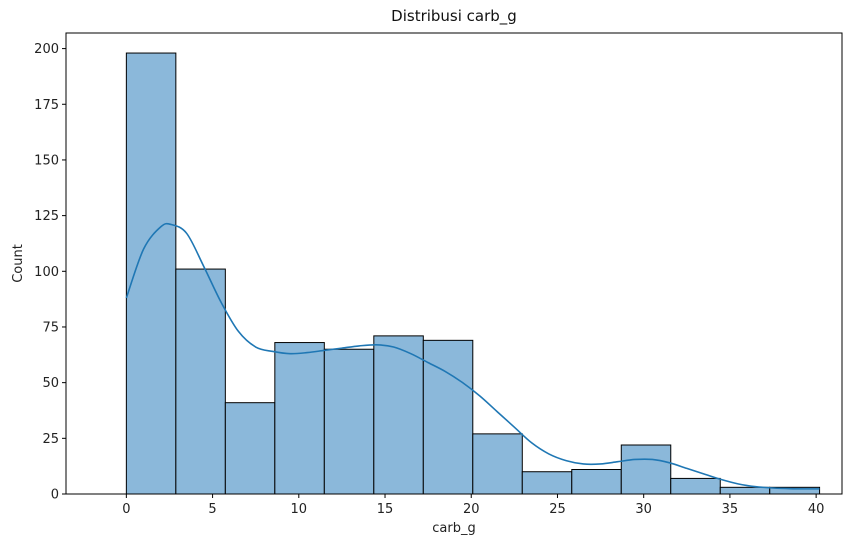  Describe the element at coordinates (385, 509) in the screenshot. I see `x-tick-label: 15` at that location.